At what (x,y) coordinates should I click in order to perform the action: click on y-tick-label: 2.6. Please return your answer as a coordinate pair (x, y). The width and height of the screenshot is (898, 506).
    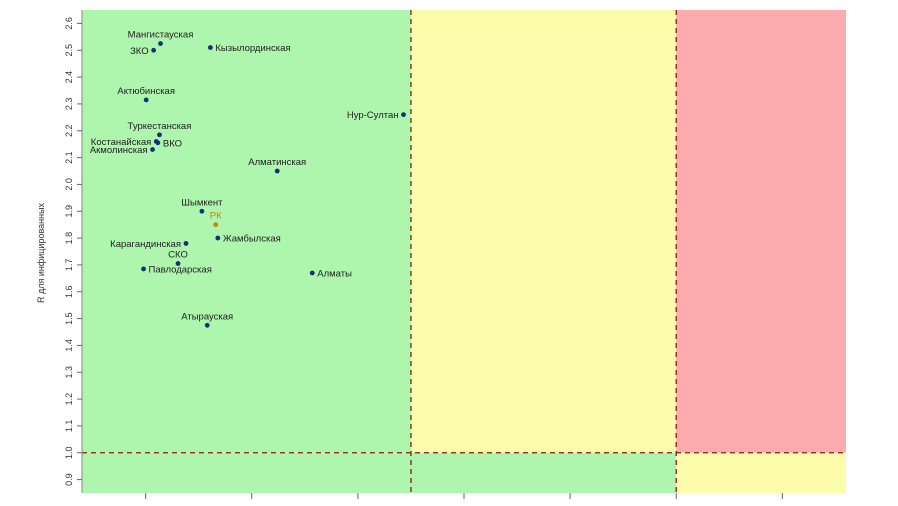
    Looking at the image, I should click on (69, 23).